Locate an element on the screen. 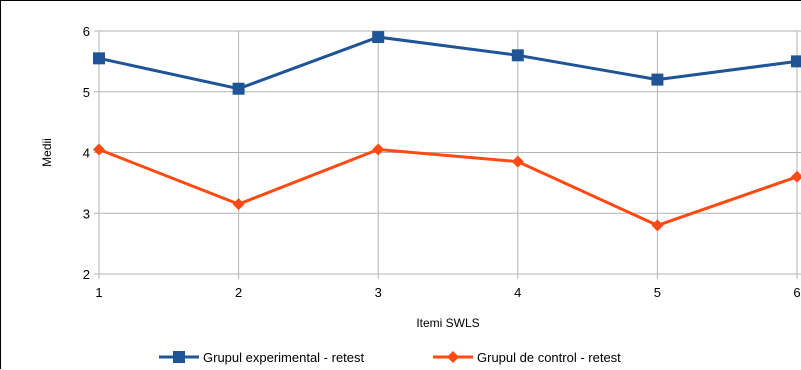  y-tick-label: 4 is located at coordinates (86, 153).